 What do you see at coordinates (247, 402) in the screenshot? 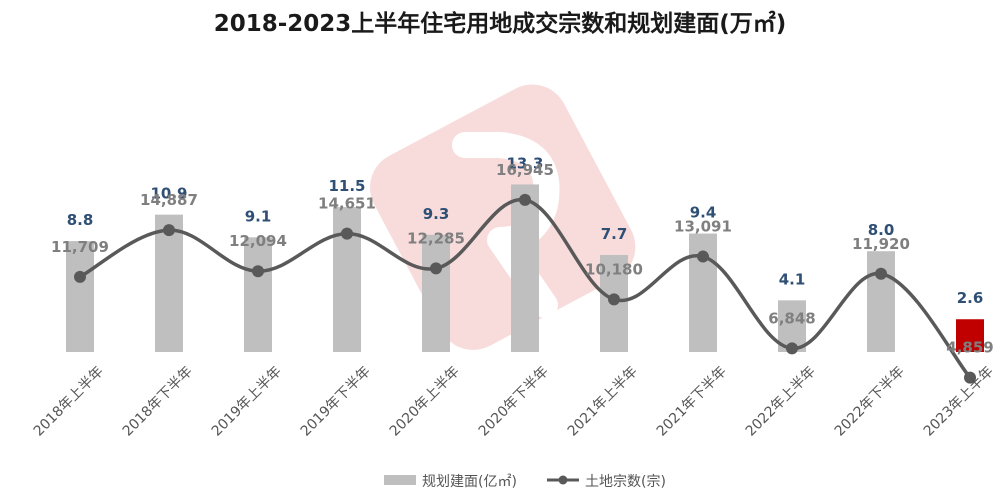
I see `x-tick-label: 2019年上半年` at bounding box center [247, 402].